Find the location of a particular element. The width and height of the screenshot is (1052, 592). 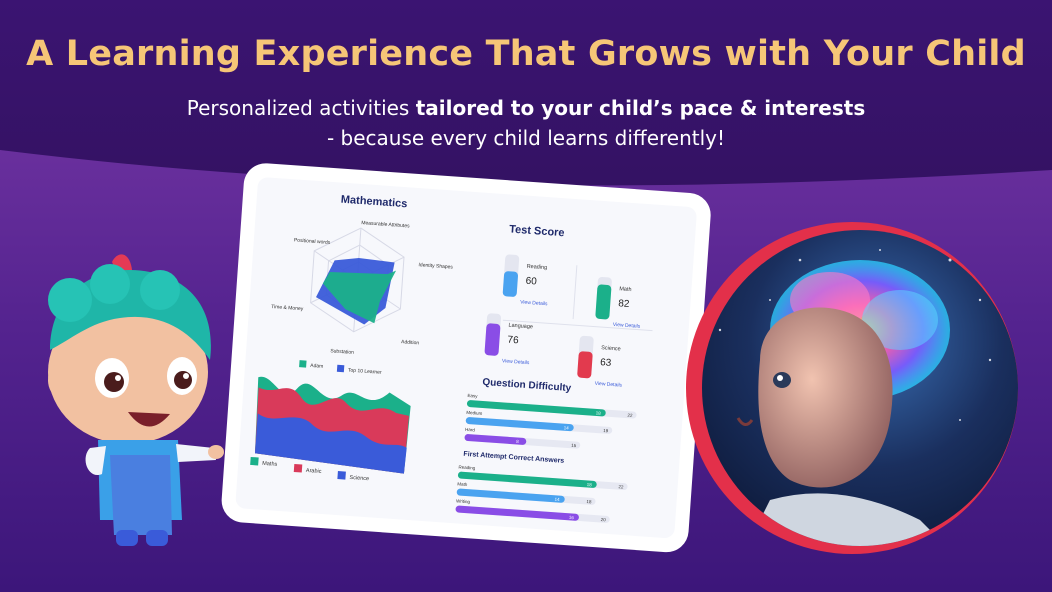

score-card: Reading 60 View Details is located at coordinates (525, 280).